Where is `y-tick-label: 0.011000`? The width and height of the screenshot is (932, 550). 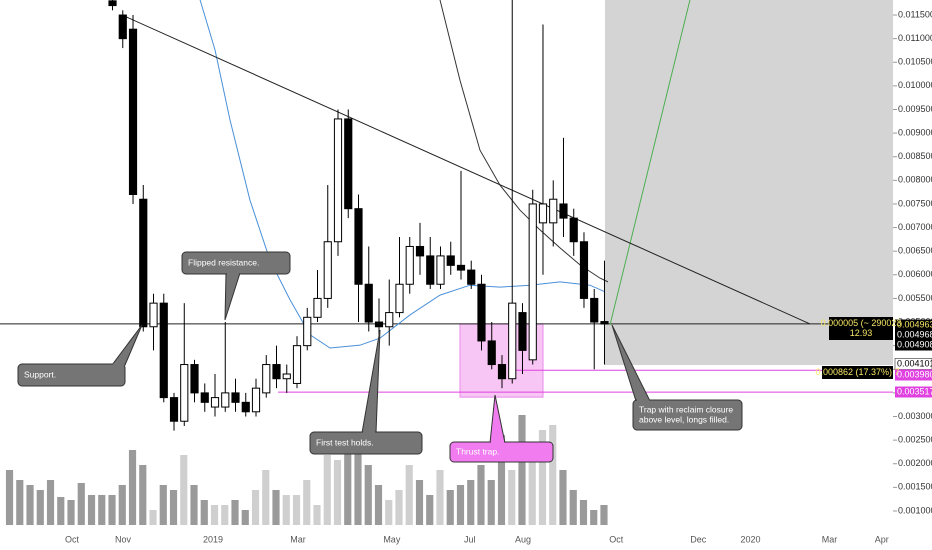 y-tick-label: 0.011000 is located at coordinates (915, 38).